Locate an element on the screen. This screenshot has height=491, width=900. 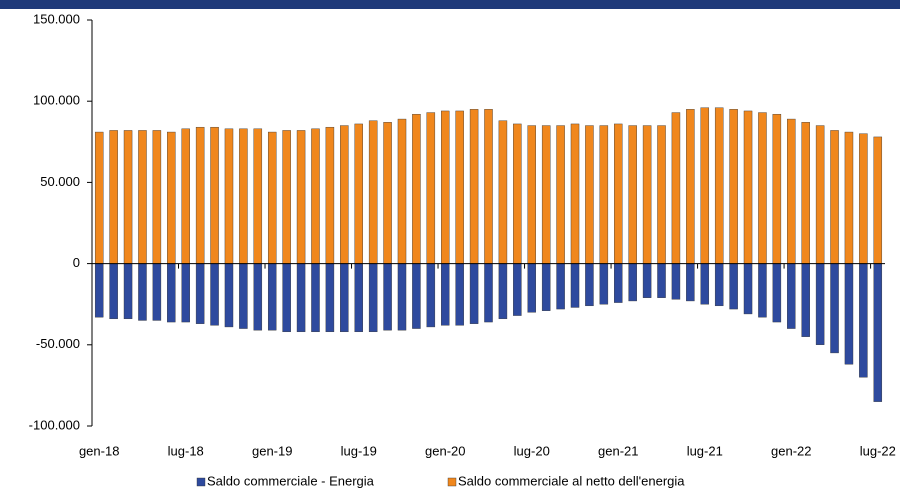
y-tick-label: 0 is located at coordinates (76, 262).